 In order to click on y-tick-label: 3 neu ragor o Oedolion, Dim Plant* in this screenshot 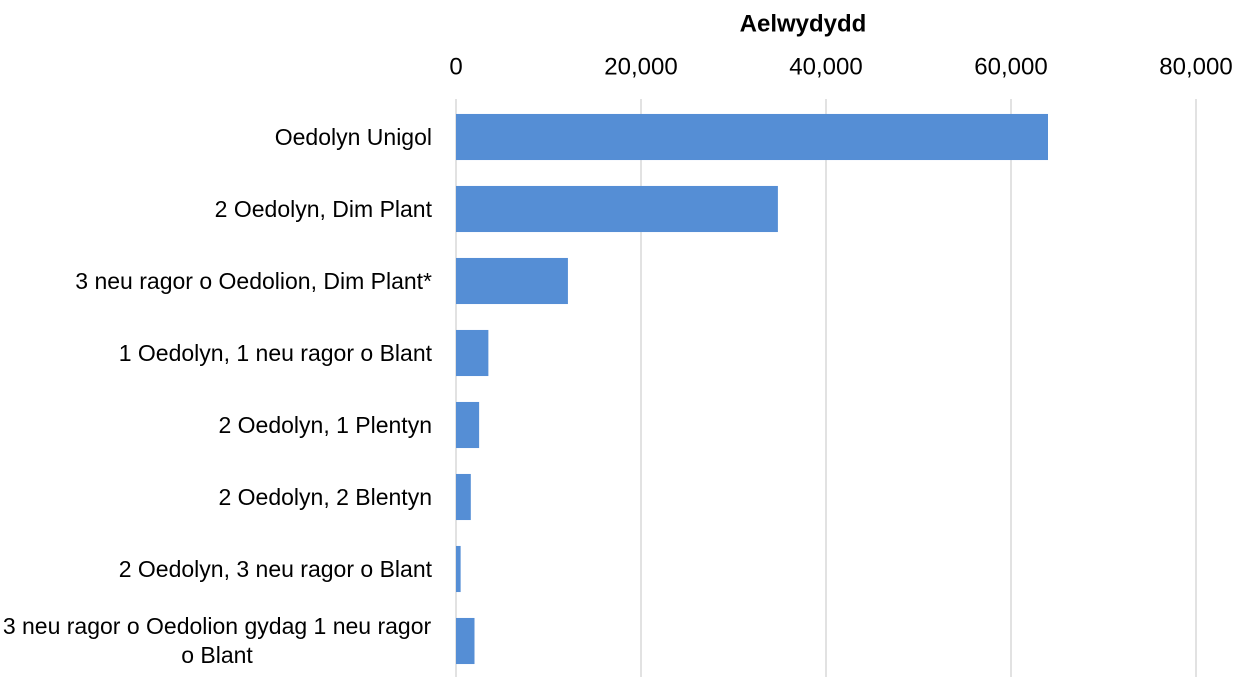, I will do `click(253, 280)`.